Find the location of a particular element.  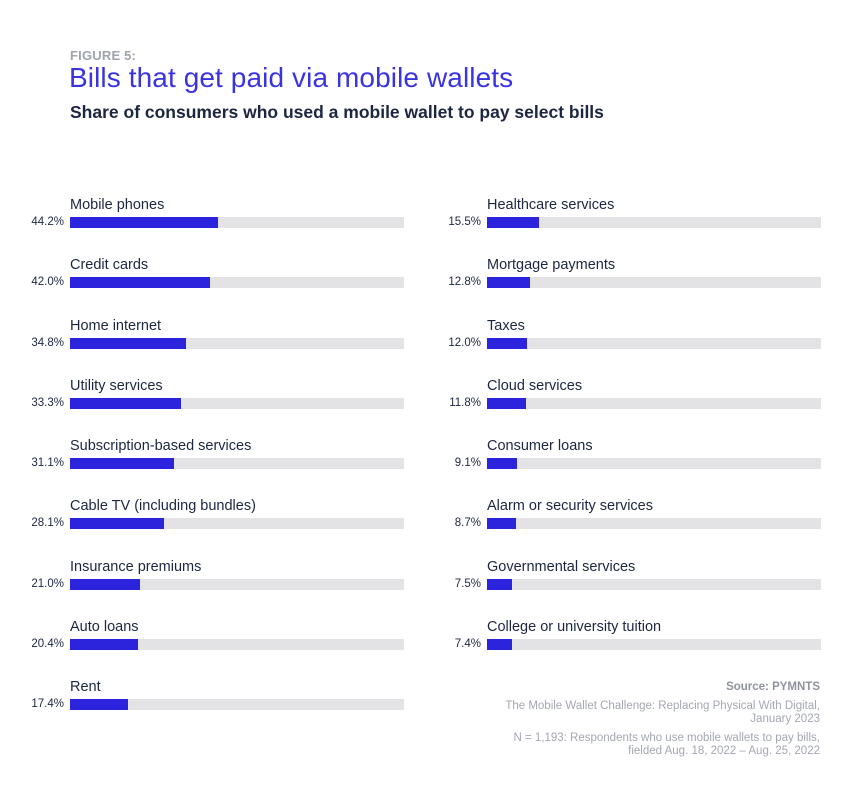

bar-value: 21.0% is located at coordinates (47, 583).